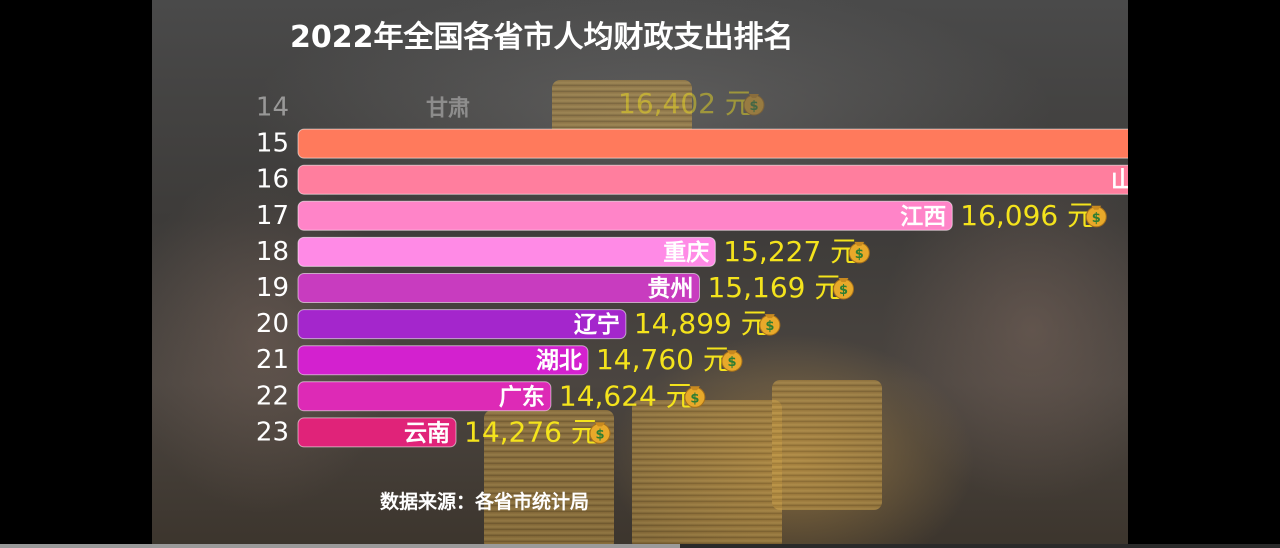  I want to click on province-label: 湖北, so click(559, 361).